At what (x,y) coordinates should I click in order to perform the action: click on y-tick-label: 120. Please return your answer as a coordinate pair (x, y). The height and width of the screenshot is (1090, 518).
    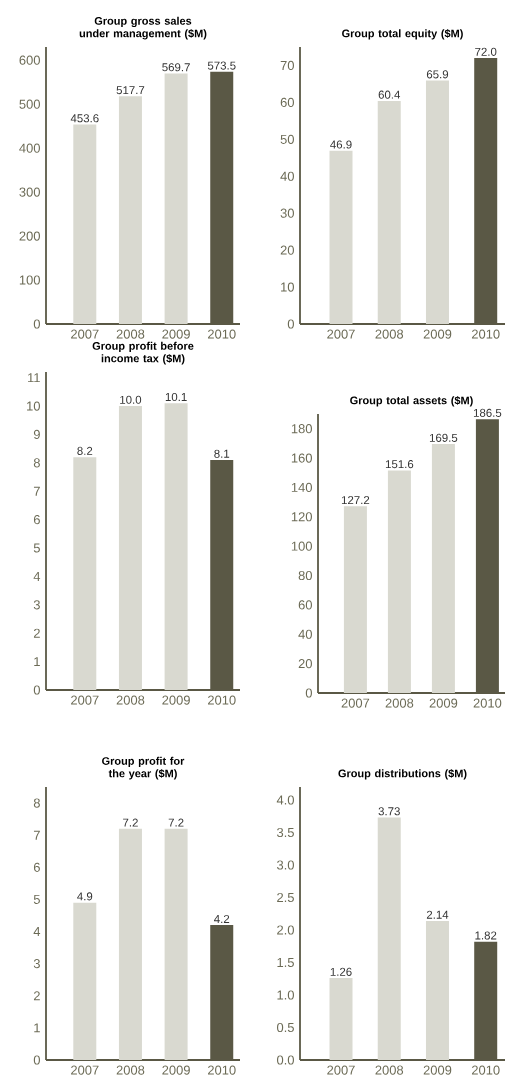
    Looking at the image, I should click on (301, 517).